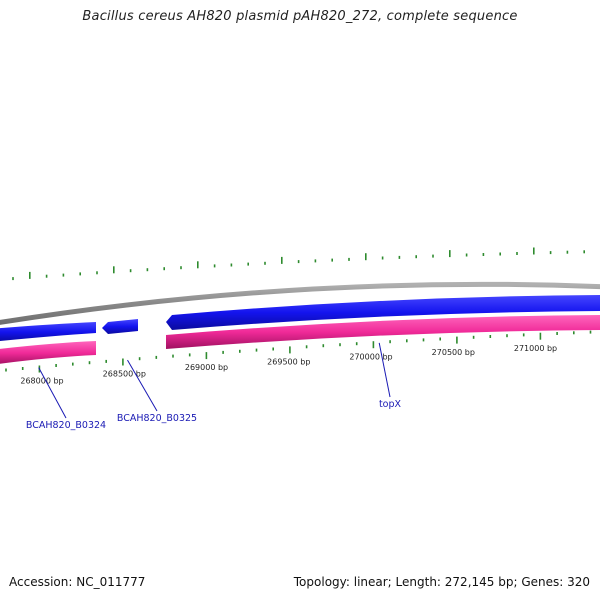 Image resolution: width=600 pixels, height=600 pixels. I want to click on gene-arrow-topx, so click(383, 312).